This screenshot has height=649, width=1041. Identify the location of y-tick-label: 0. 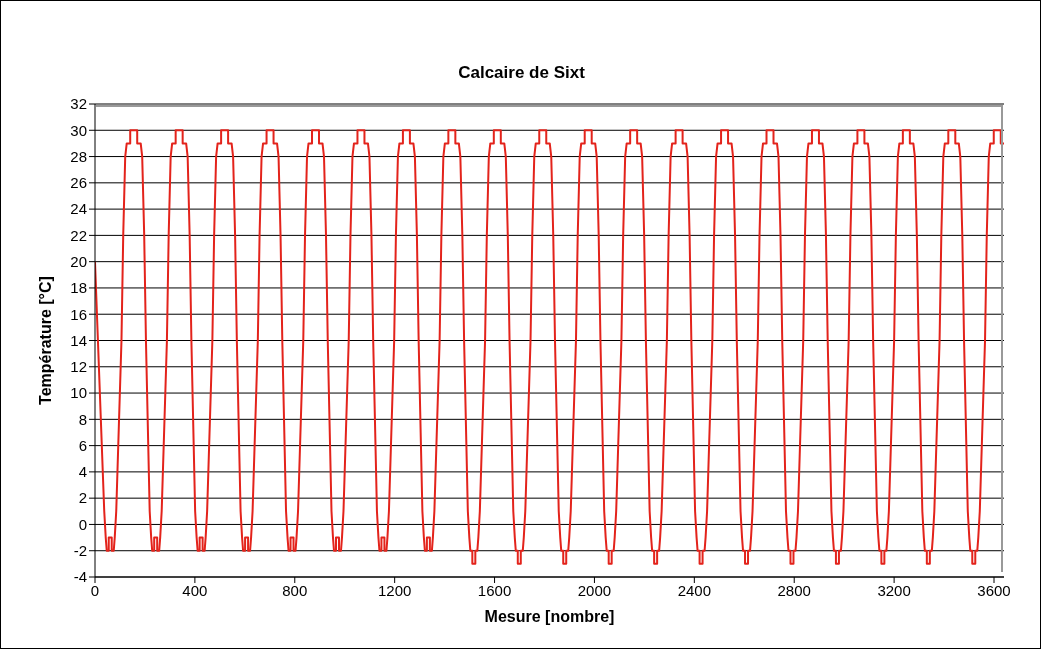
(82, 524).